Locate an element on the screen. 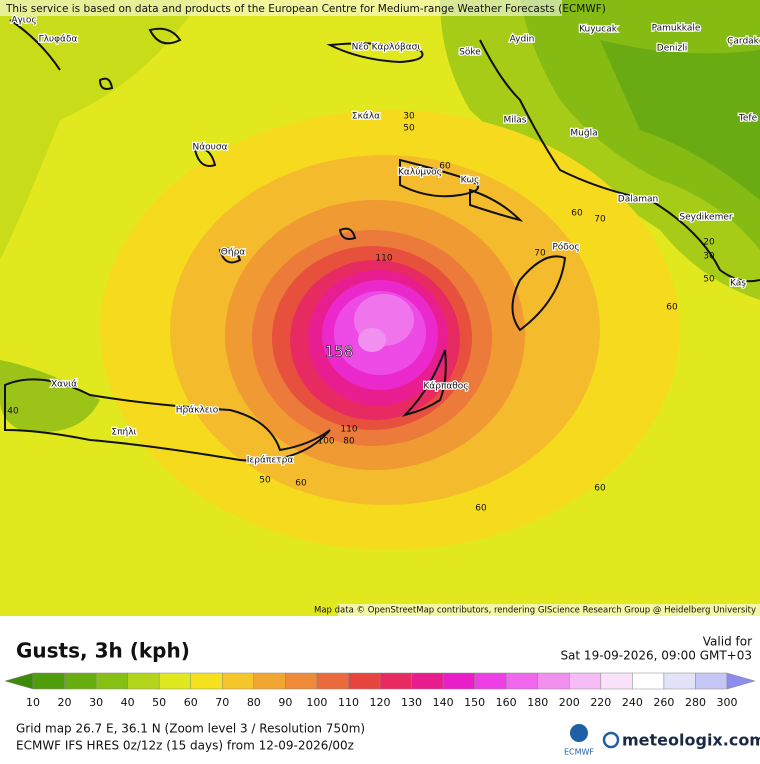 The width and height of the screenshot is (760, 764). place-label: Σκάλα is located at coordinates (366, 117).